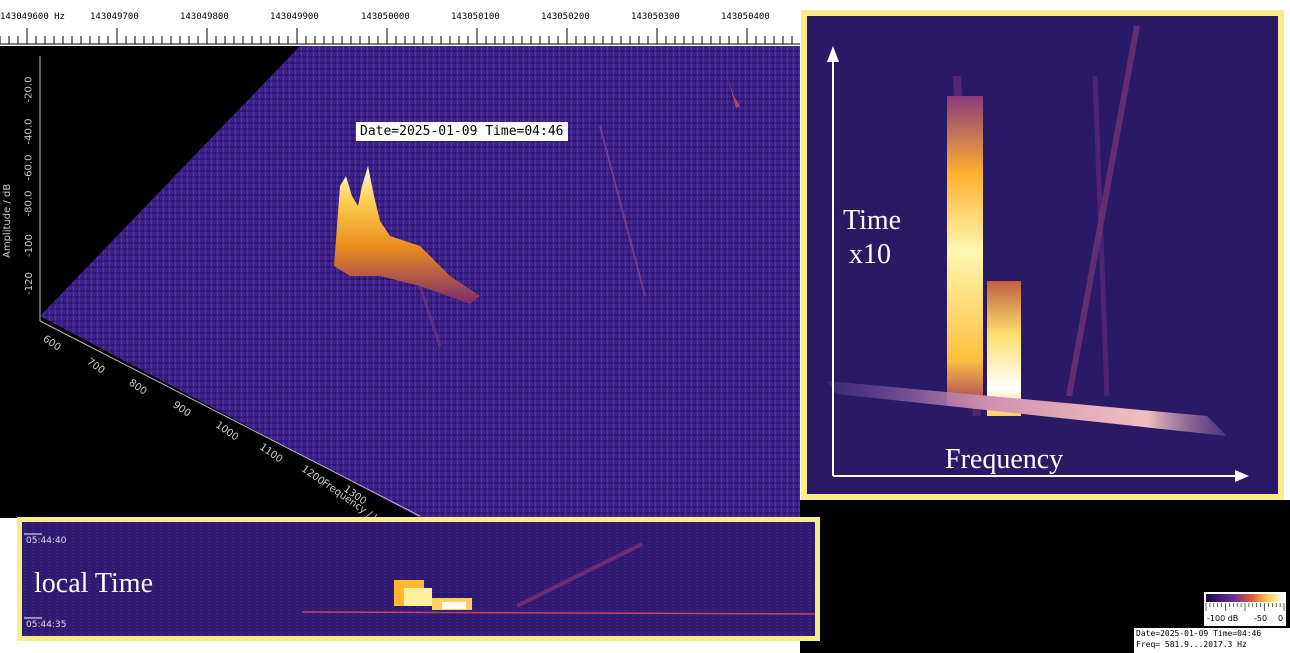 This screenshot has height=653, width=1290. I want to click on empty-panel, so click(1045, 576).